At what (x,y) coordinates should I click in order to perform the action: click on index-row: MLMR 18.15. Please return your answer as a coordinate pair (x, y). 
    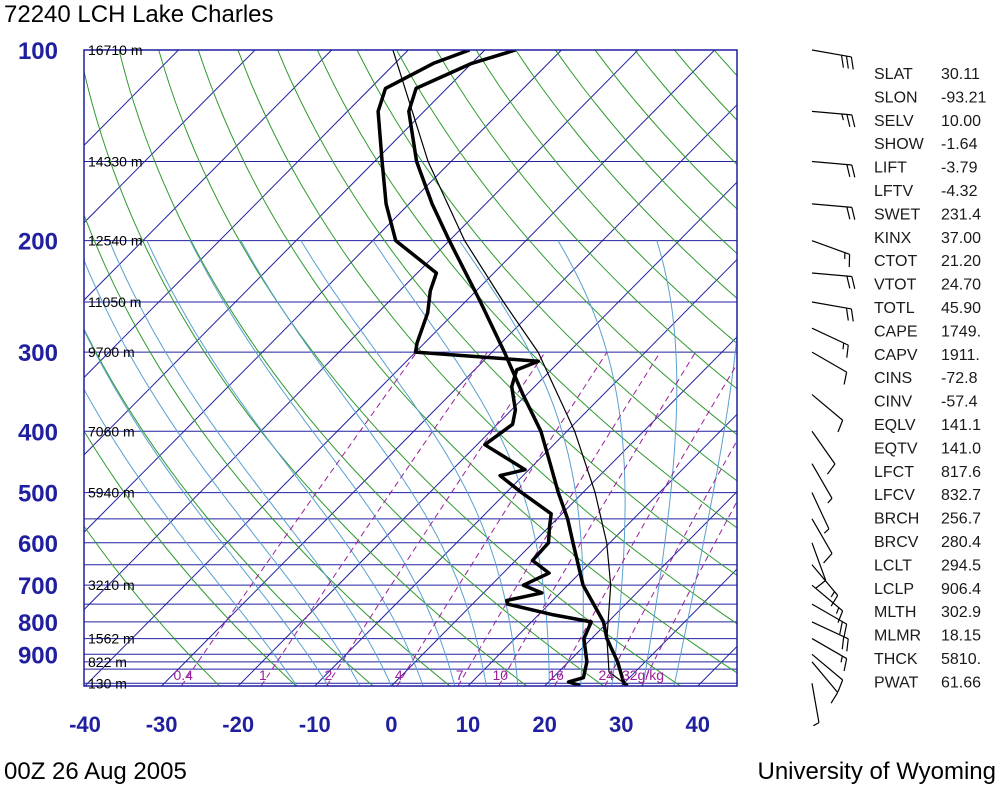
    Looking at the image, I should click on (927, 636).